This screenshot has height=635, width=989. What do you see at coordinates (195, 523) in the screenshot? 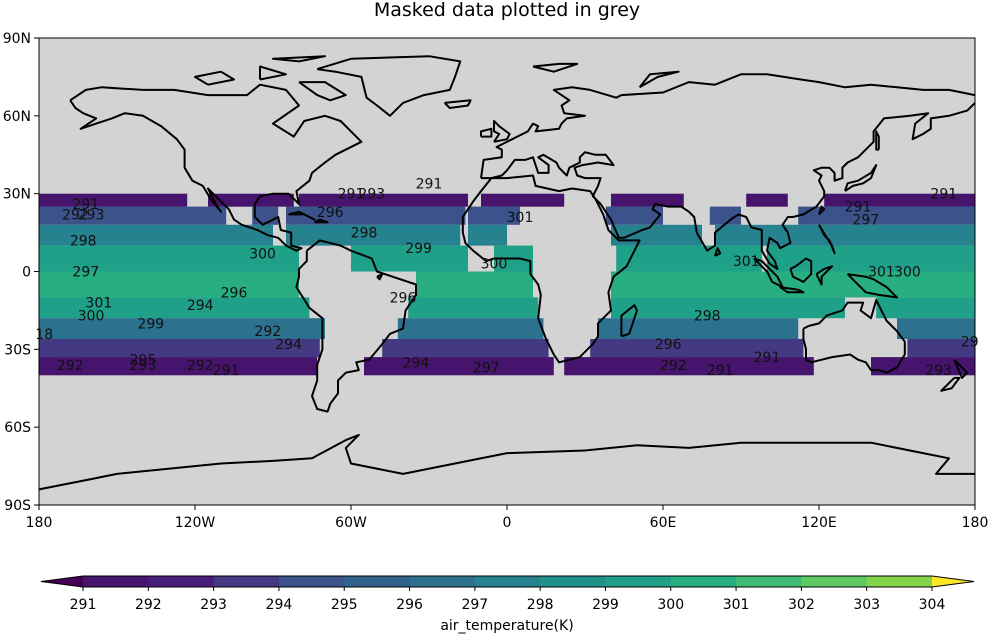
I see `x-tick-label: 120W` at bounding box center [195, 523].